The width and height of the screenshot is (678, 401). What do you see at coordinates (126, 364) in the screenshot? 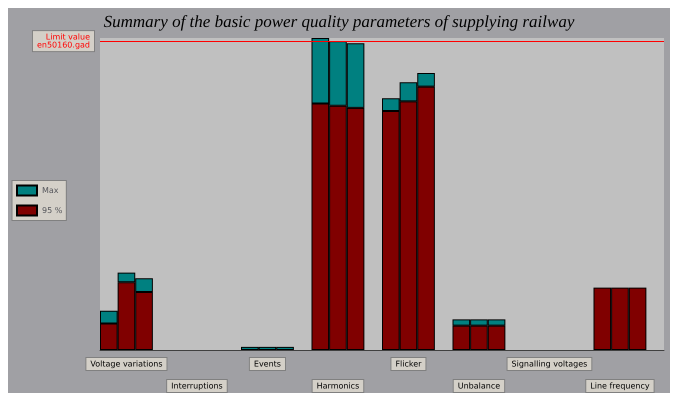
I see `x-tick-label: Voltage variations` at bounding box center [126, 364].